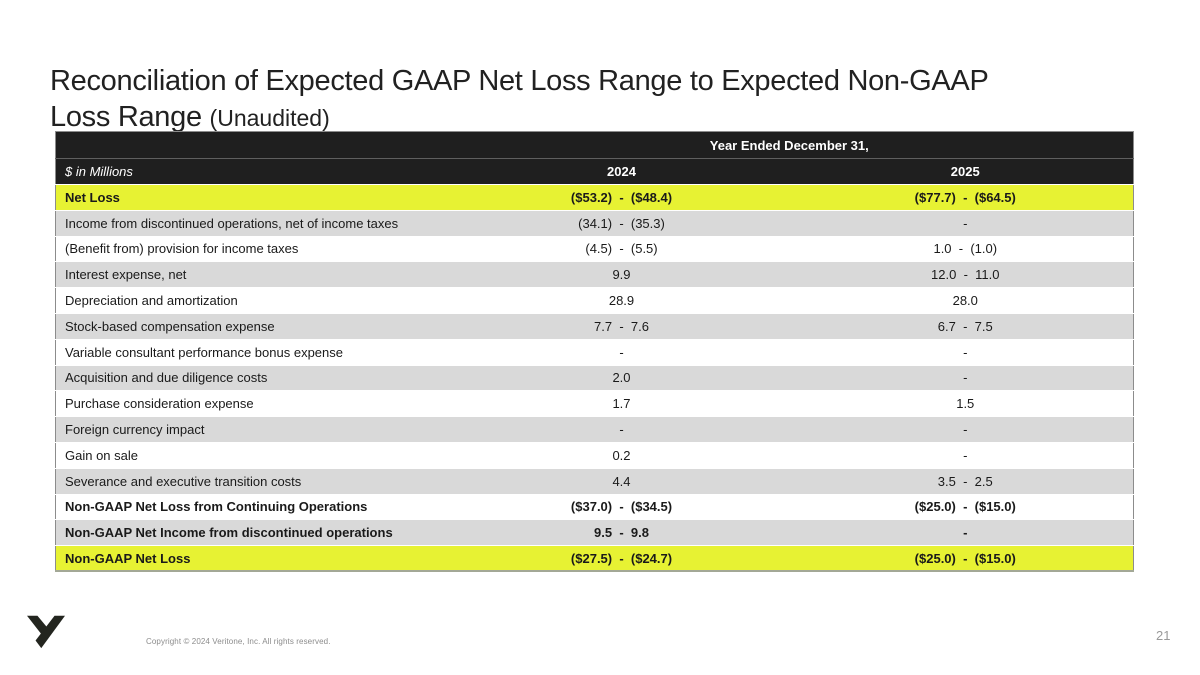 The width and height of the screenshot is (1200, 675). Describe the element at coordinates (250, 558) in the screenshot. I see `row-label: Non-GAAP Net Loss` at that location.